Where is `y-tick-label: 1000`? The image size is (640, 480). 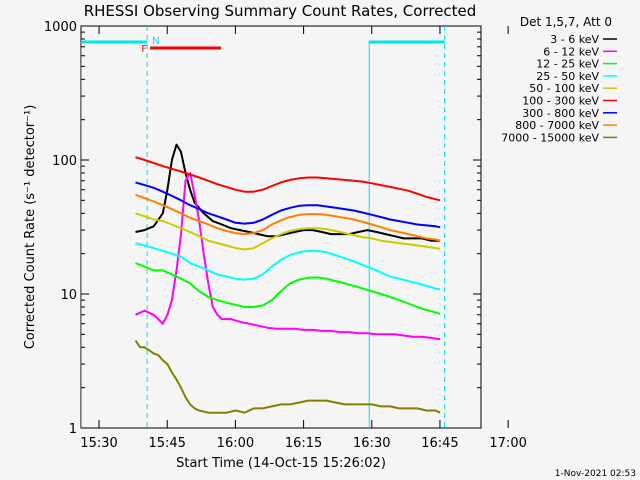
y-tick-label: 1000 is located at coordinates (60, 27).